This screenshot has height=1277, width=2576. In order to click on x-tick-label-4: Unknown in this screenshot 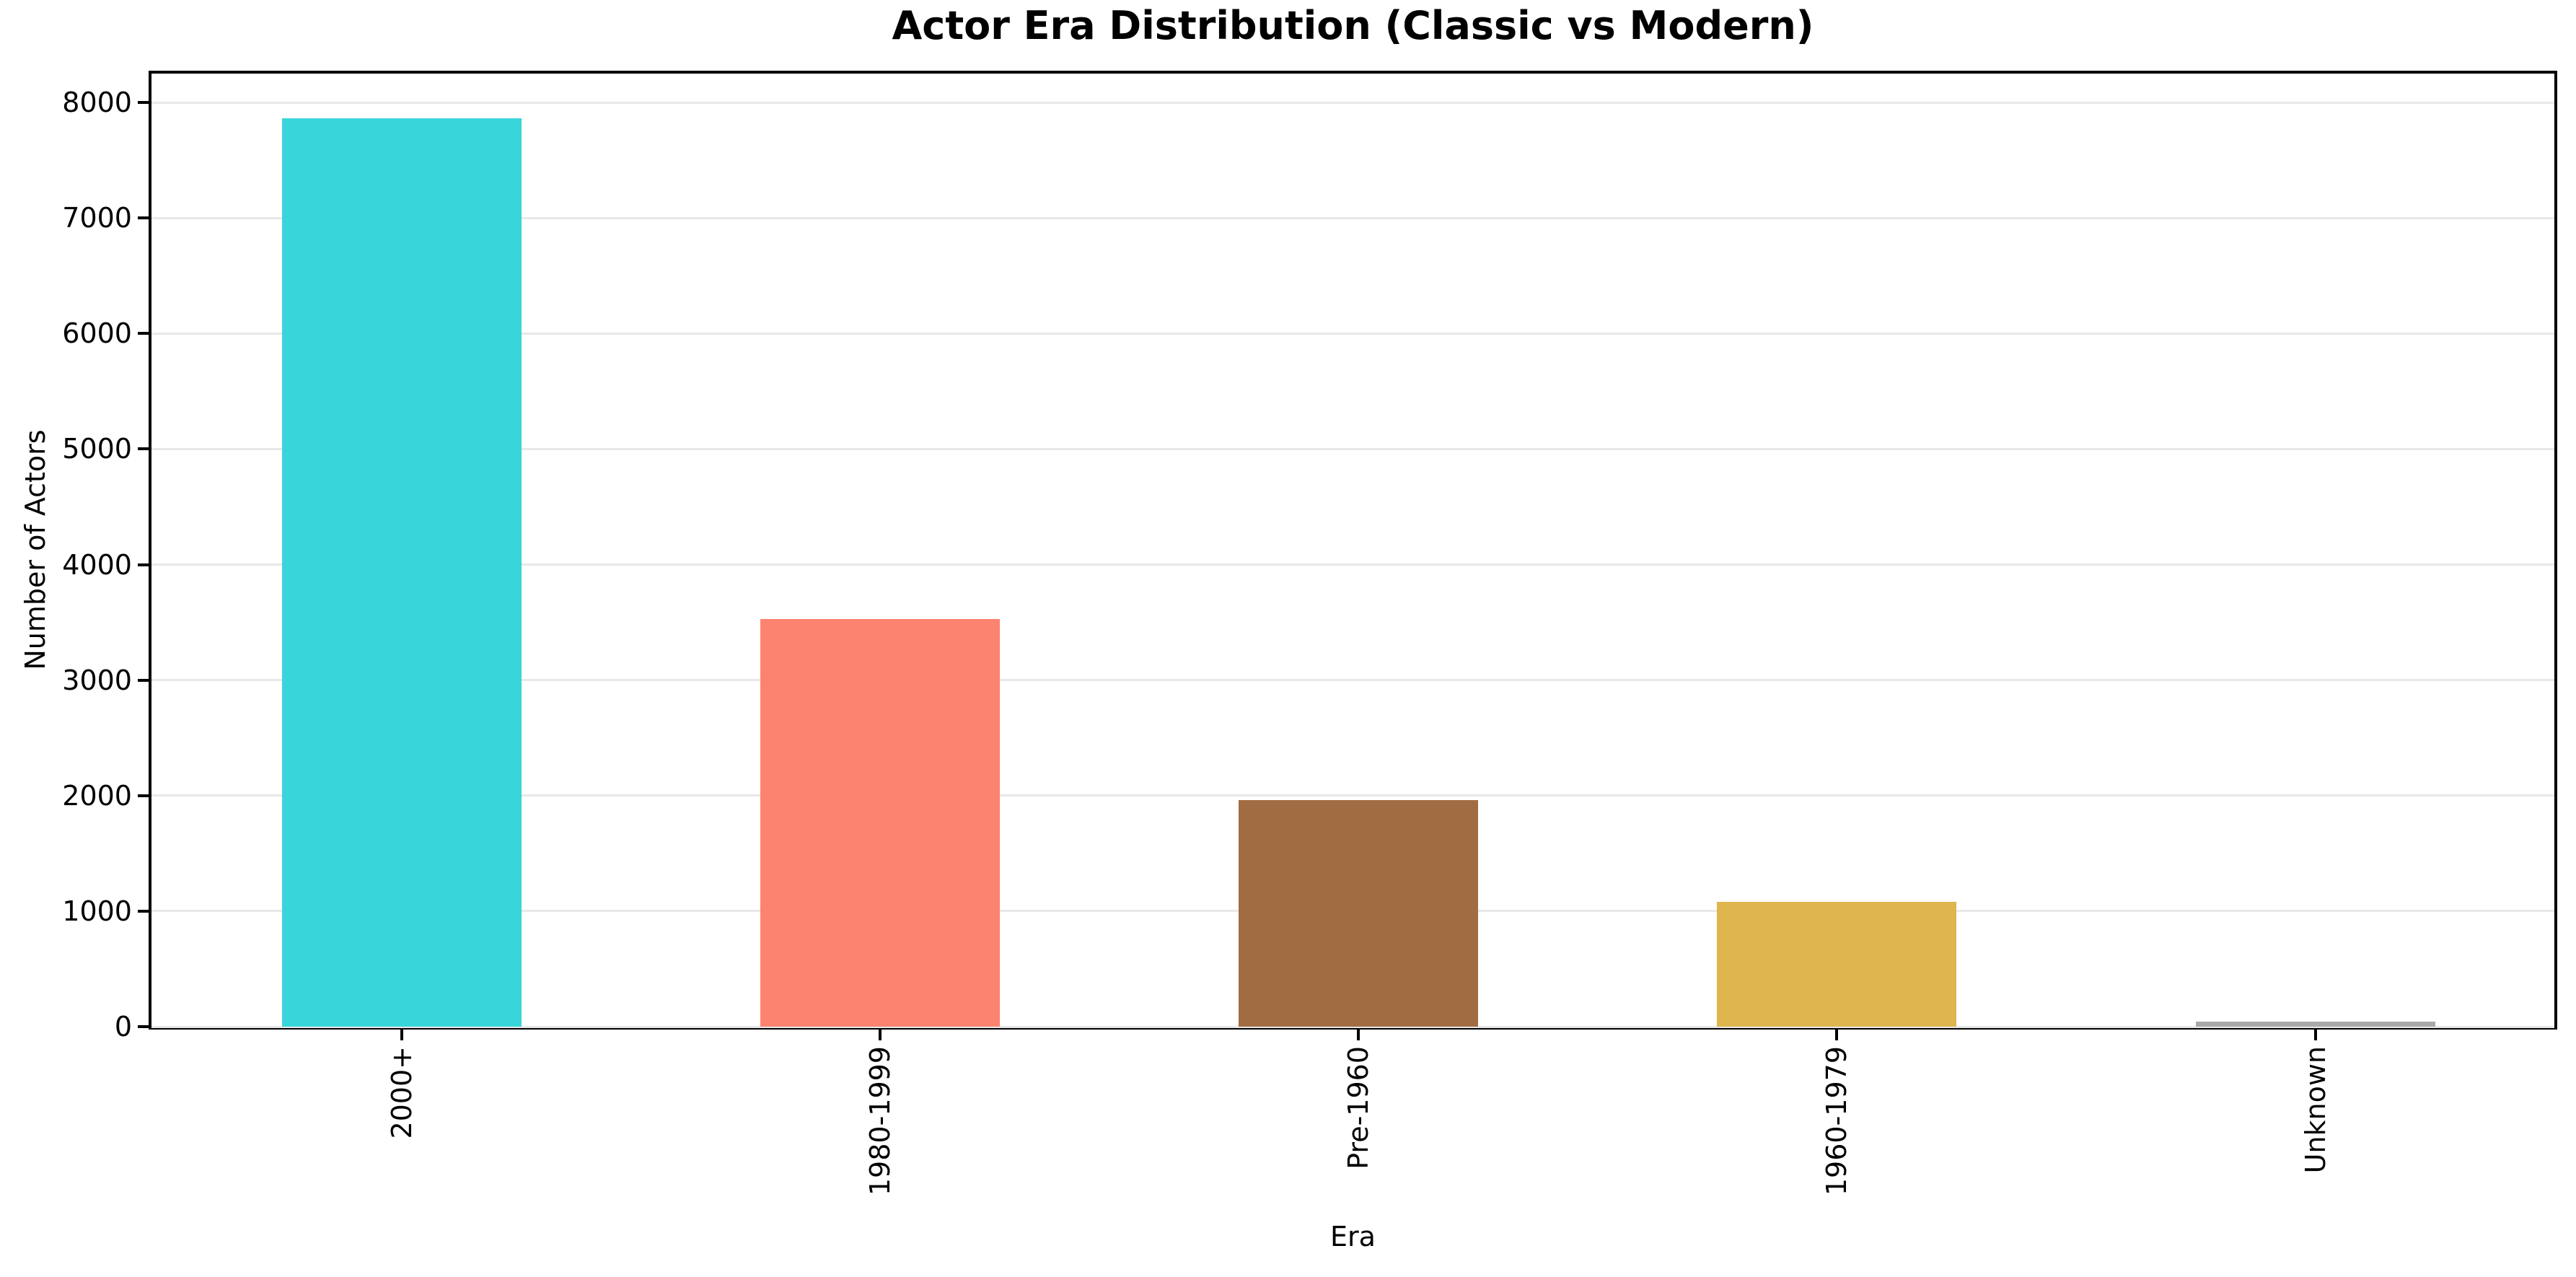, I will do `click(2315, 1110)`.